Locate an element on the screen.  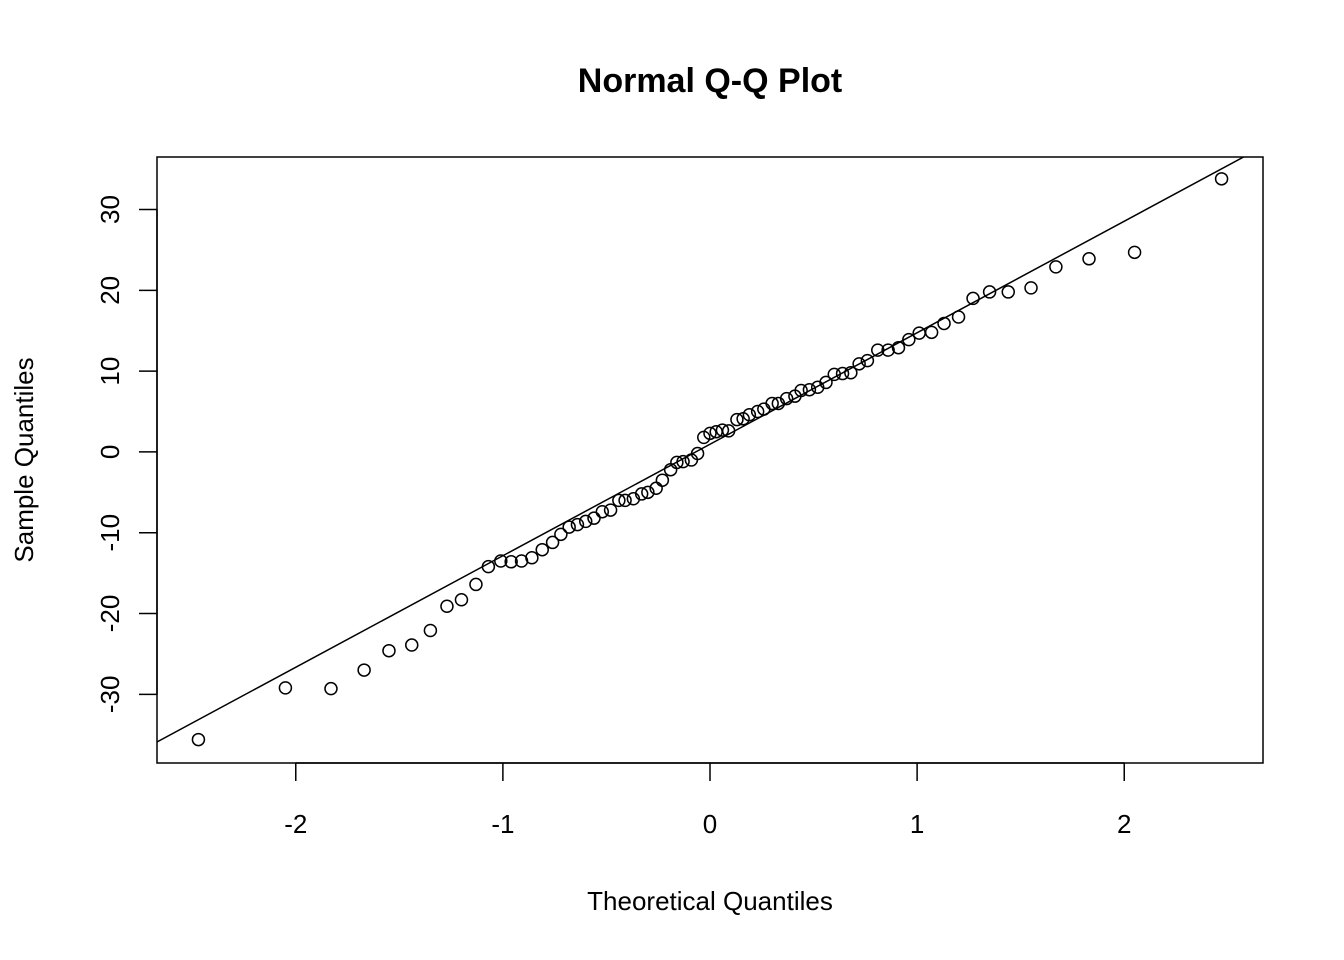
y-tick-label: -10 is located at coordinates (110, 533).